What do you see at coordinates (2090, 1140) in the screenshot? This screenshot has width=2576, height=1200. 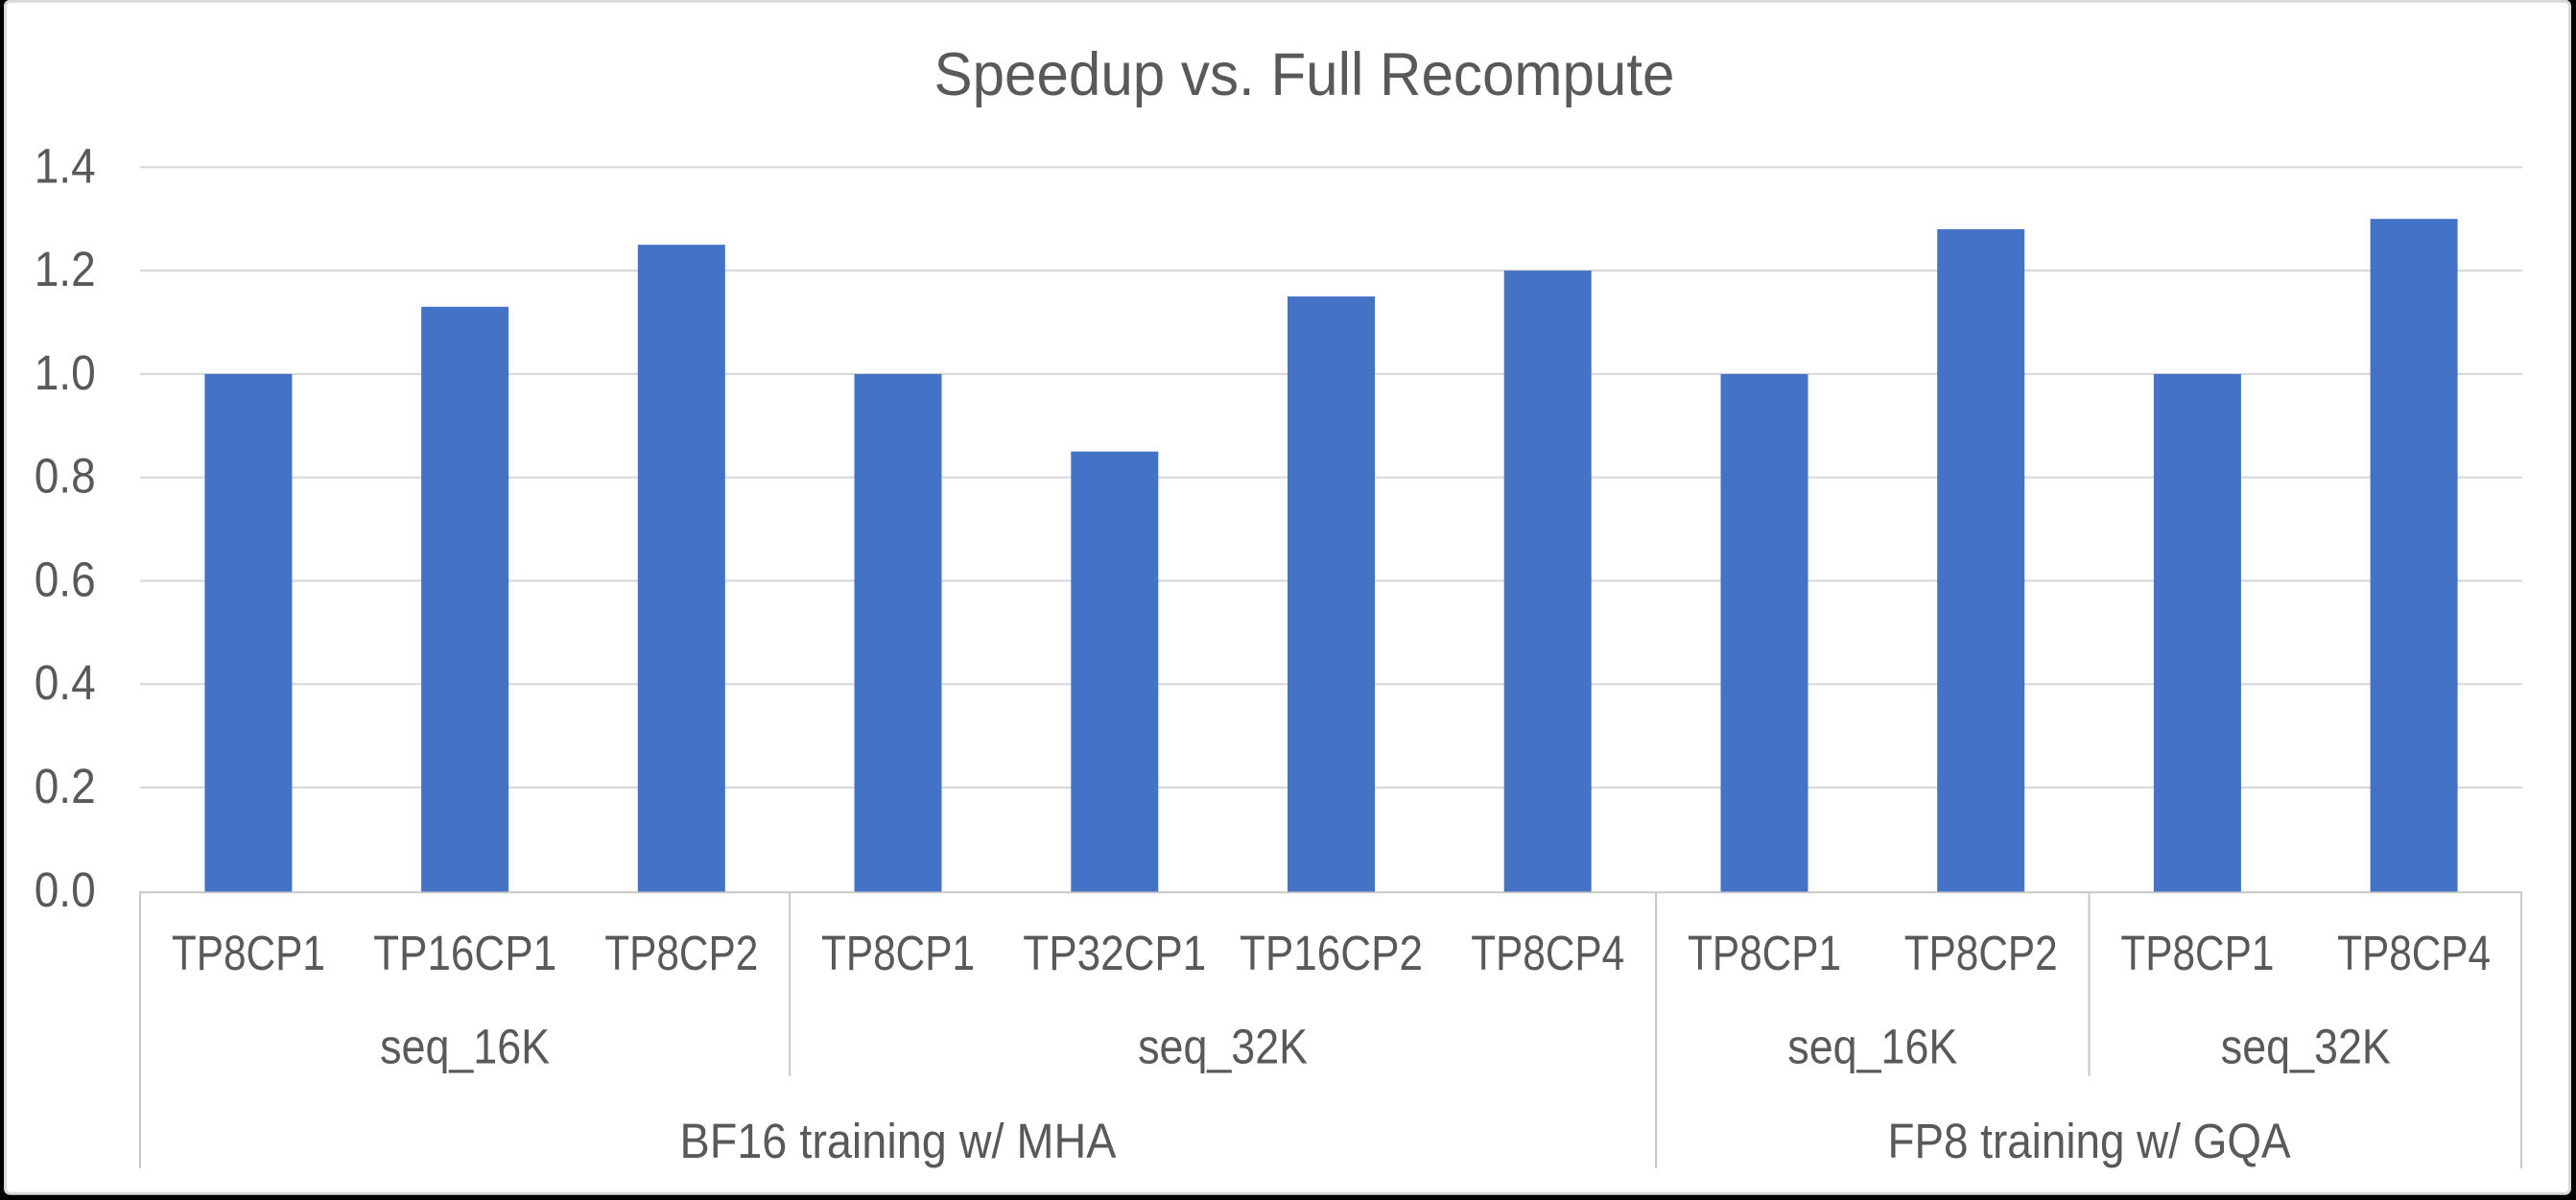 I see `svg-text: FP8 training w/ GQA` at bounding box center [2090, 1140].